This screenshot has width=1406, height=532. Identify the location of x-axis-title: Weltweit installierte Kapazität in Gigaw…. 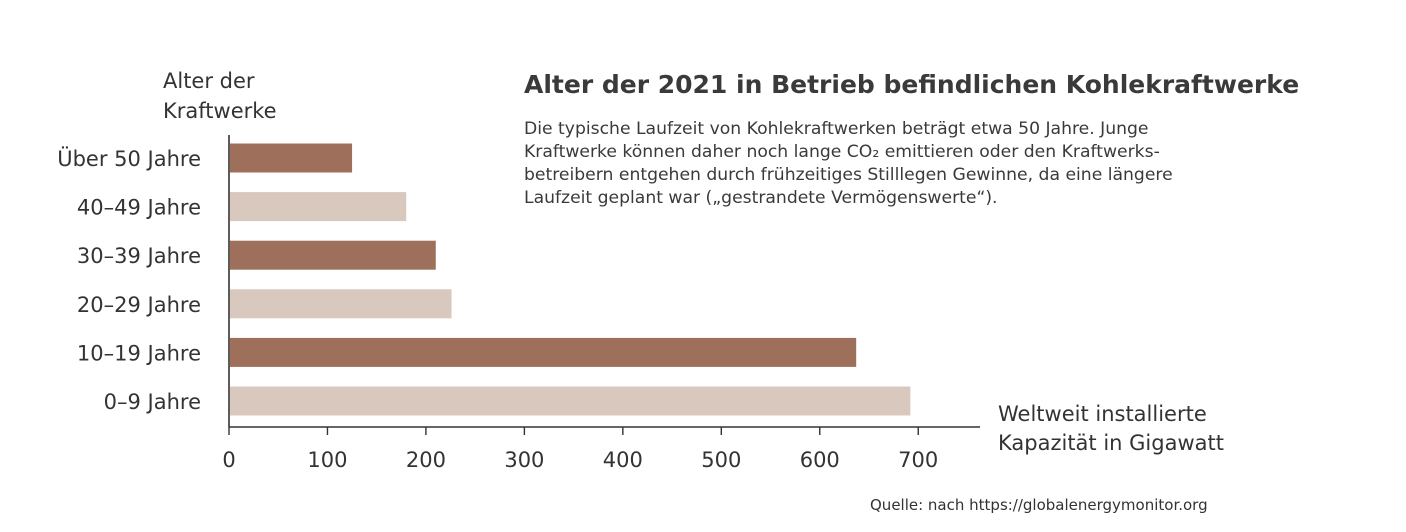
(1111, 429).